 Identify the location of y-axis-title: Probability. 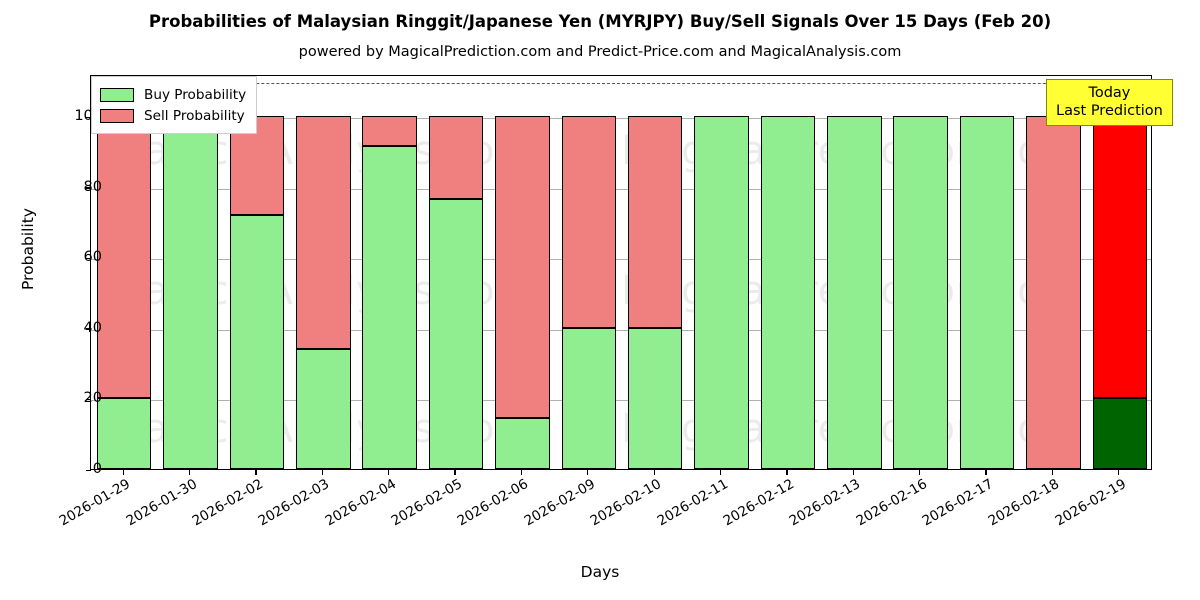
(28, 249).